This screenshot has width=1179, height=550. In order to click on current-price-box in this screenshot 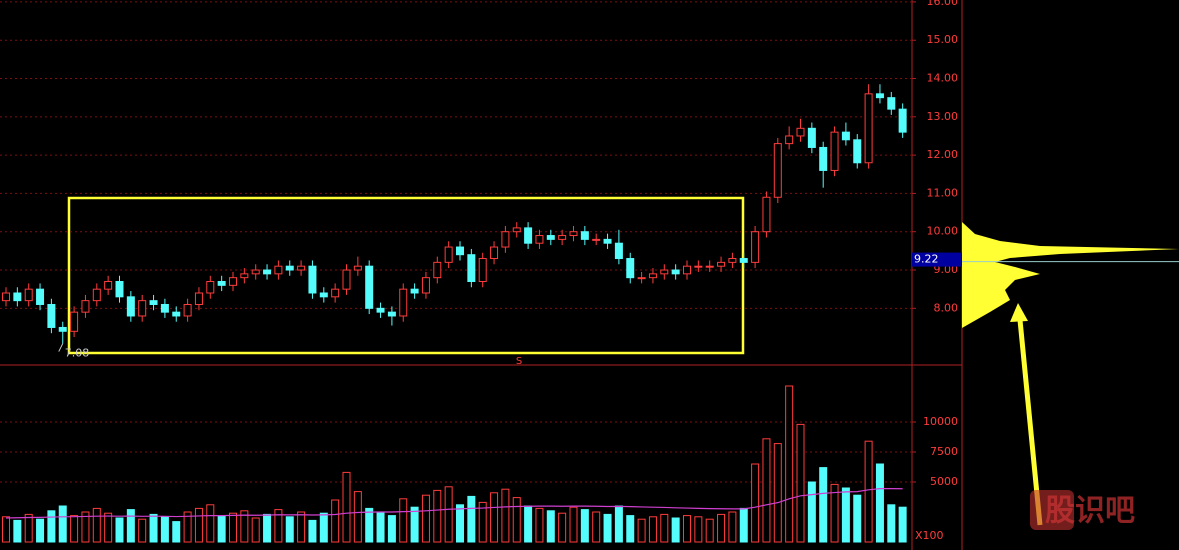, I will do `click(937, 259)`.